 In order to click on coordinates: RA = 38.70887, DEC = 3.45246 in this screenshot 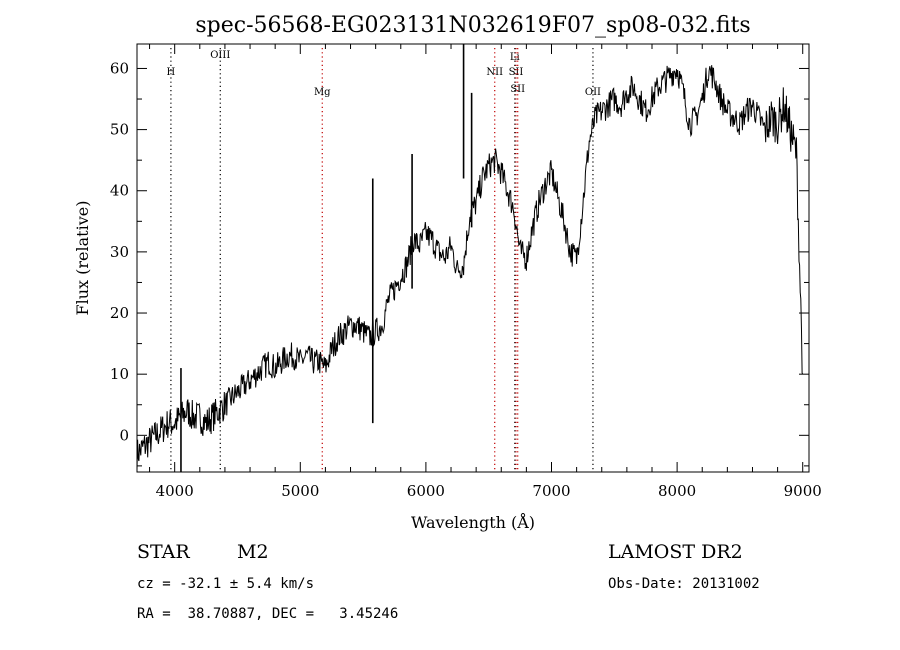, I will do `click(268, 614)`.